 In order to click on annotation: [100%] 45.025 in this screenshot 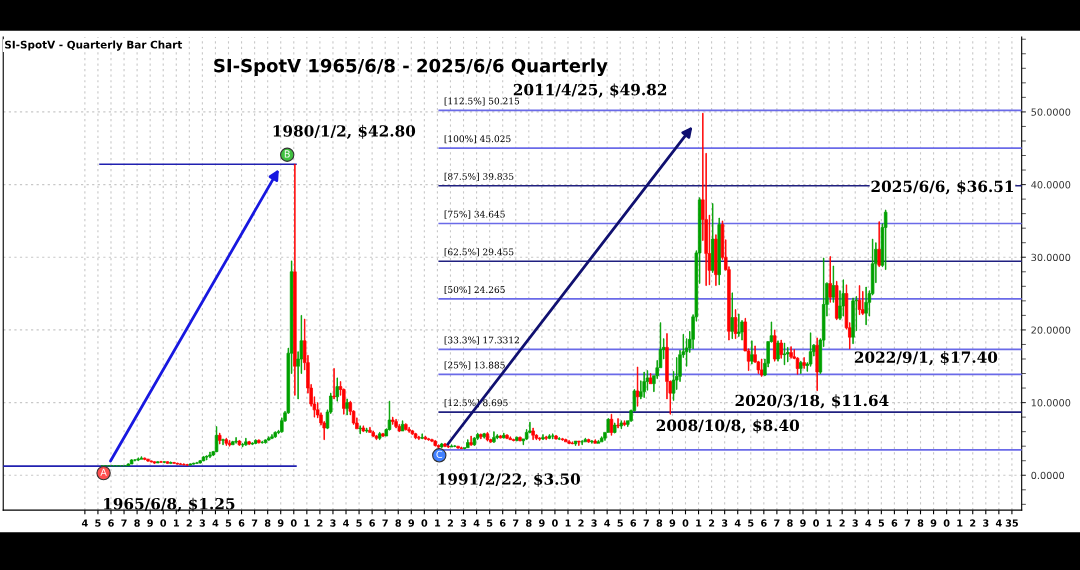, I will do `click(477, 139)`.